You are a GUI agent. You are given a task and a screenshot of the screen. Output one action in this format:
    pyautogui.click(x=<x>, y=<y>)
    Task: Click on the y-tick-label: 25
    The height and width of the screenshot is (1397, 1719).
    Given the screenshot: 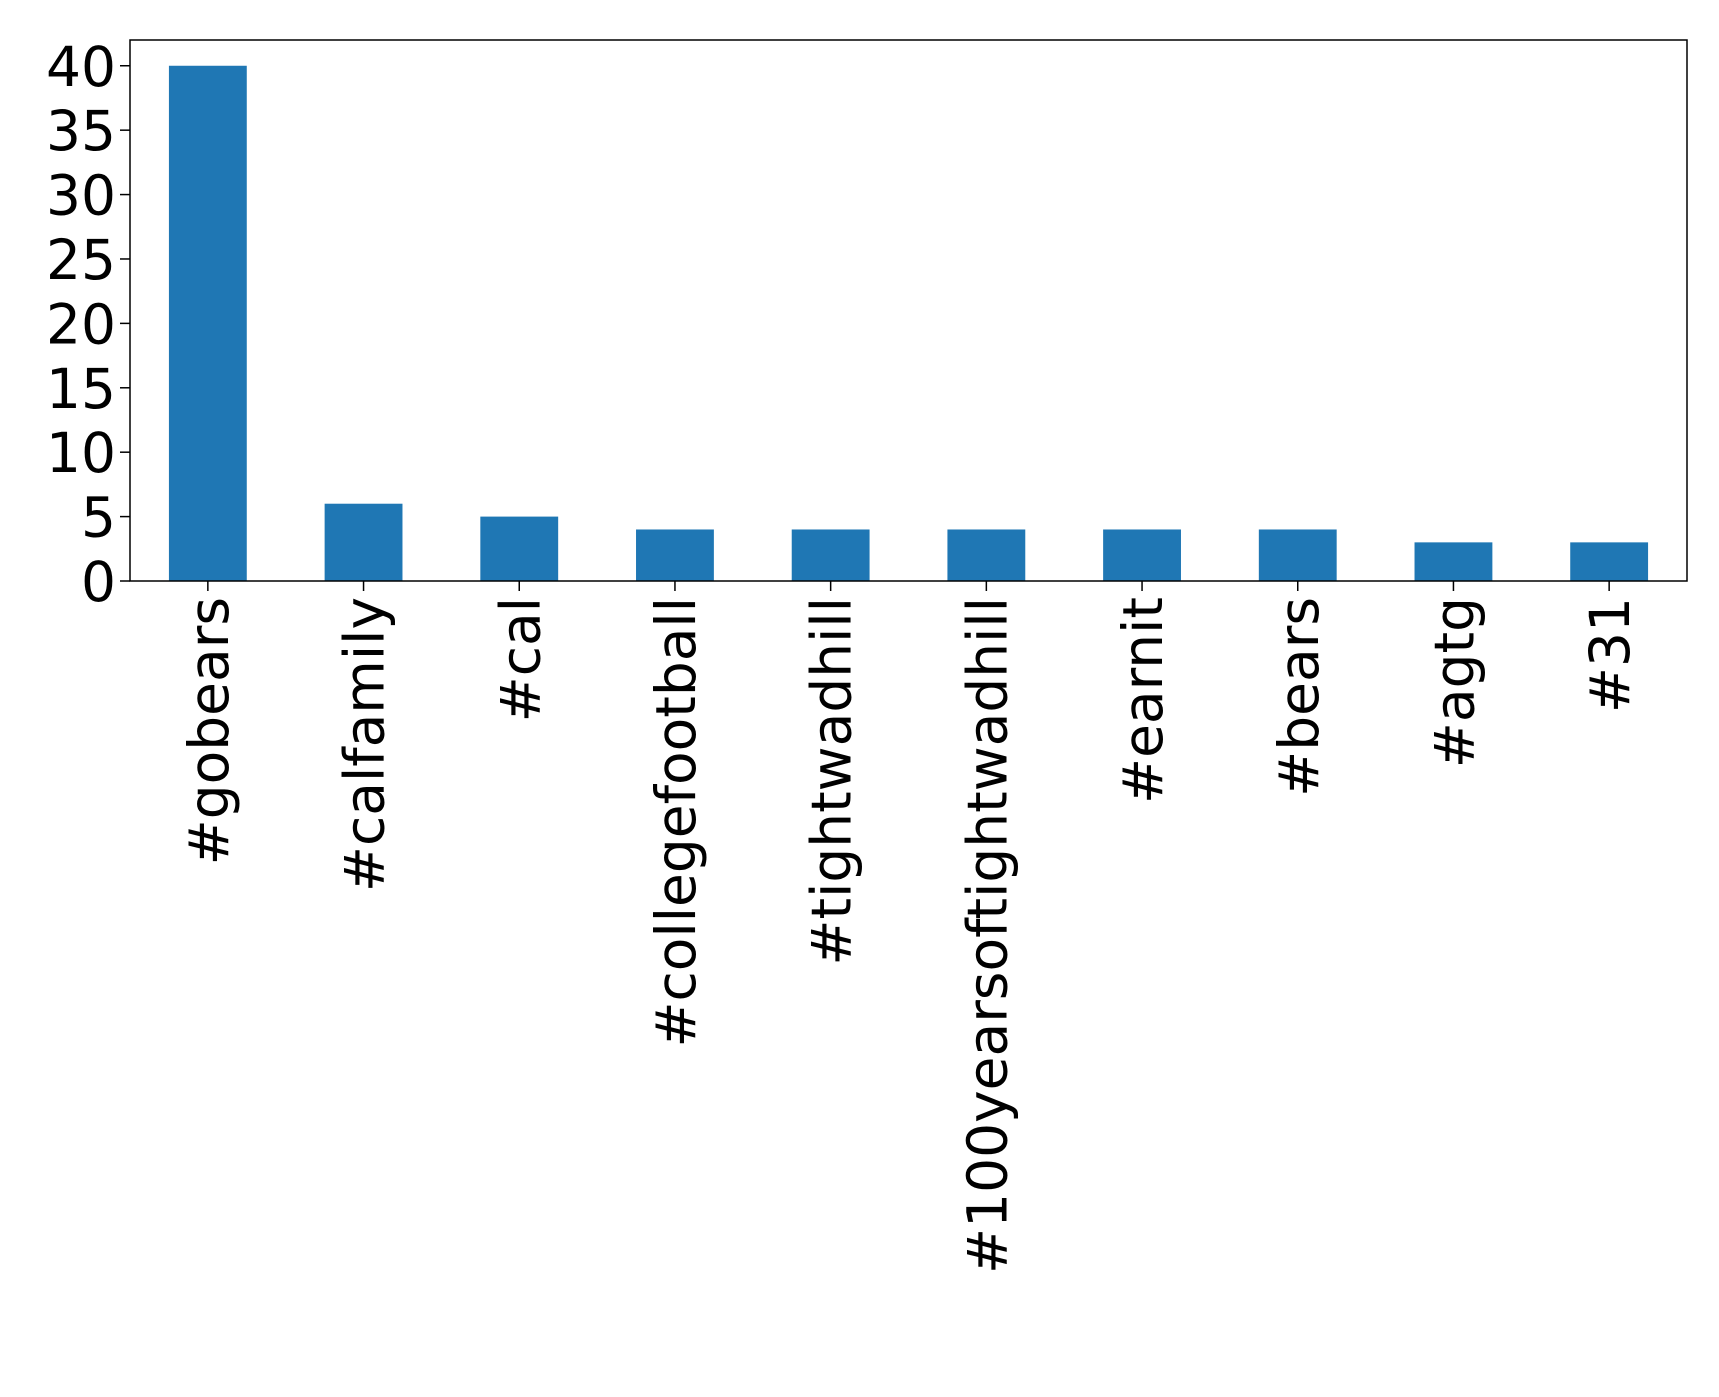 What is the action you would take?
    pyautogui.click(x=81, y=260)
    